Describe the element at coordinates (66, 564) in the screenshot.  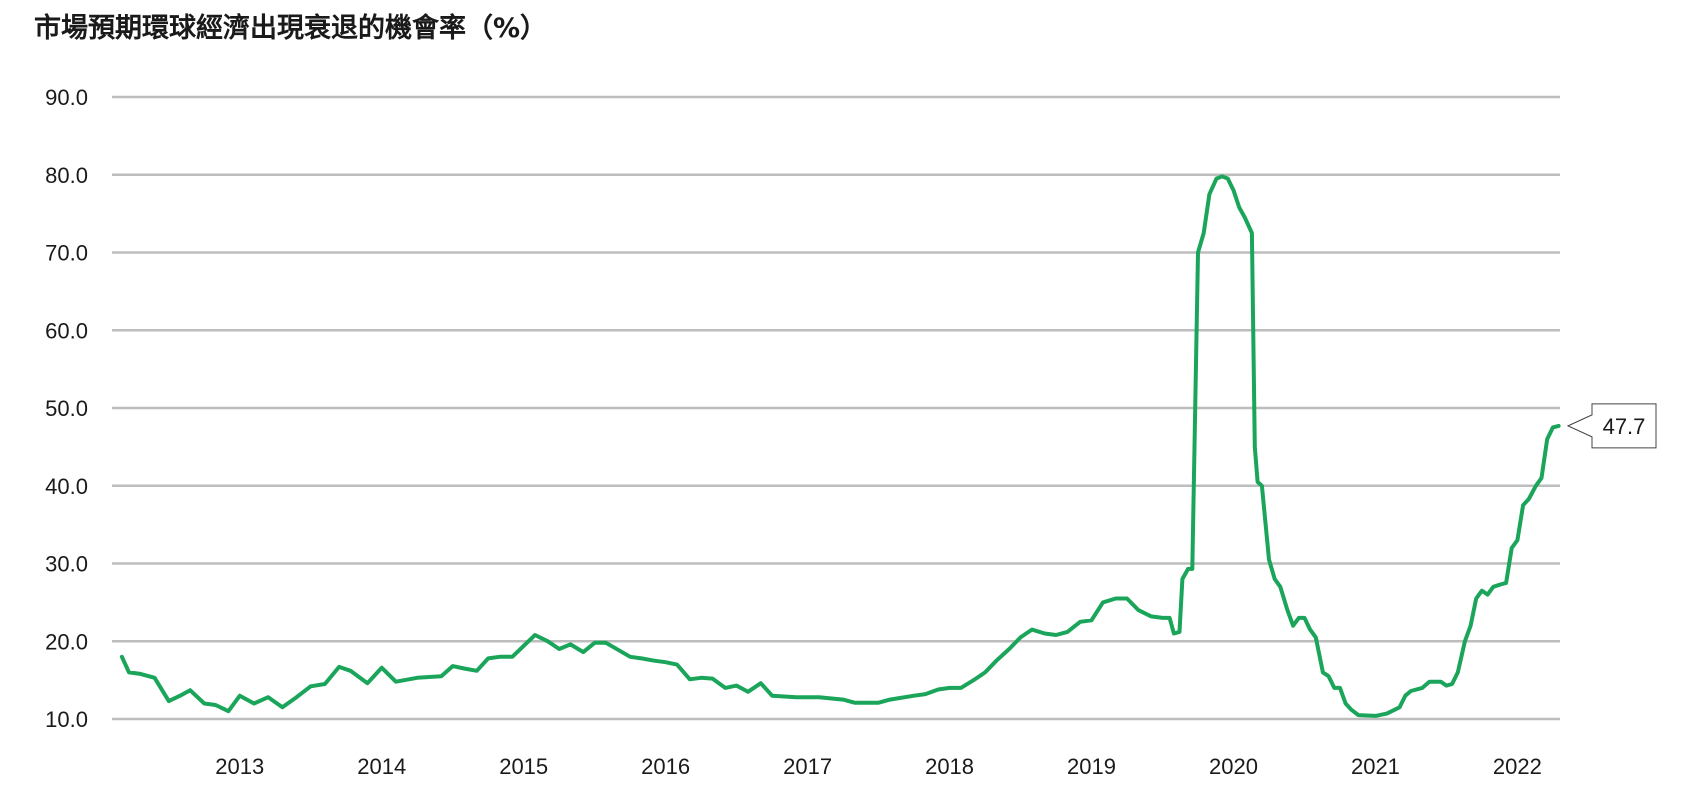
I see `y-tick-label: 30.0` at that location.